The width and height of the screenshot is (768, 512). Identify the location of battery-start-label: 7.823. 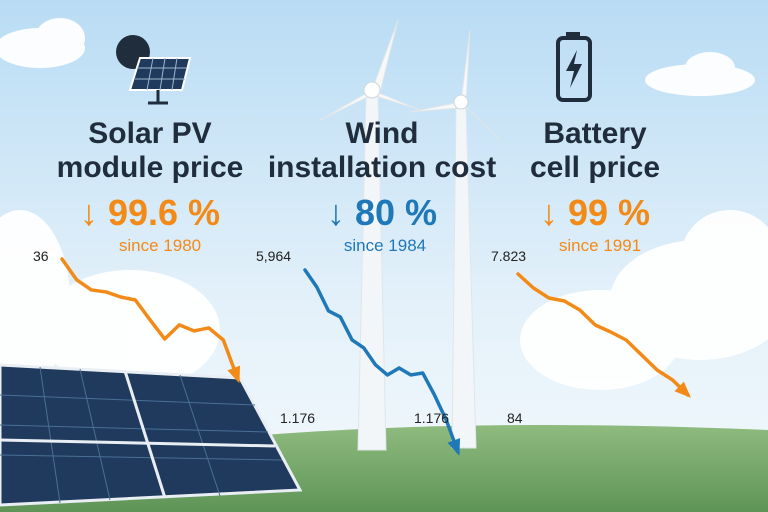
(509, 256).